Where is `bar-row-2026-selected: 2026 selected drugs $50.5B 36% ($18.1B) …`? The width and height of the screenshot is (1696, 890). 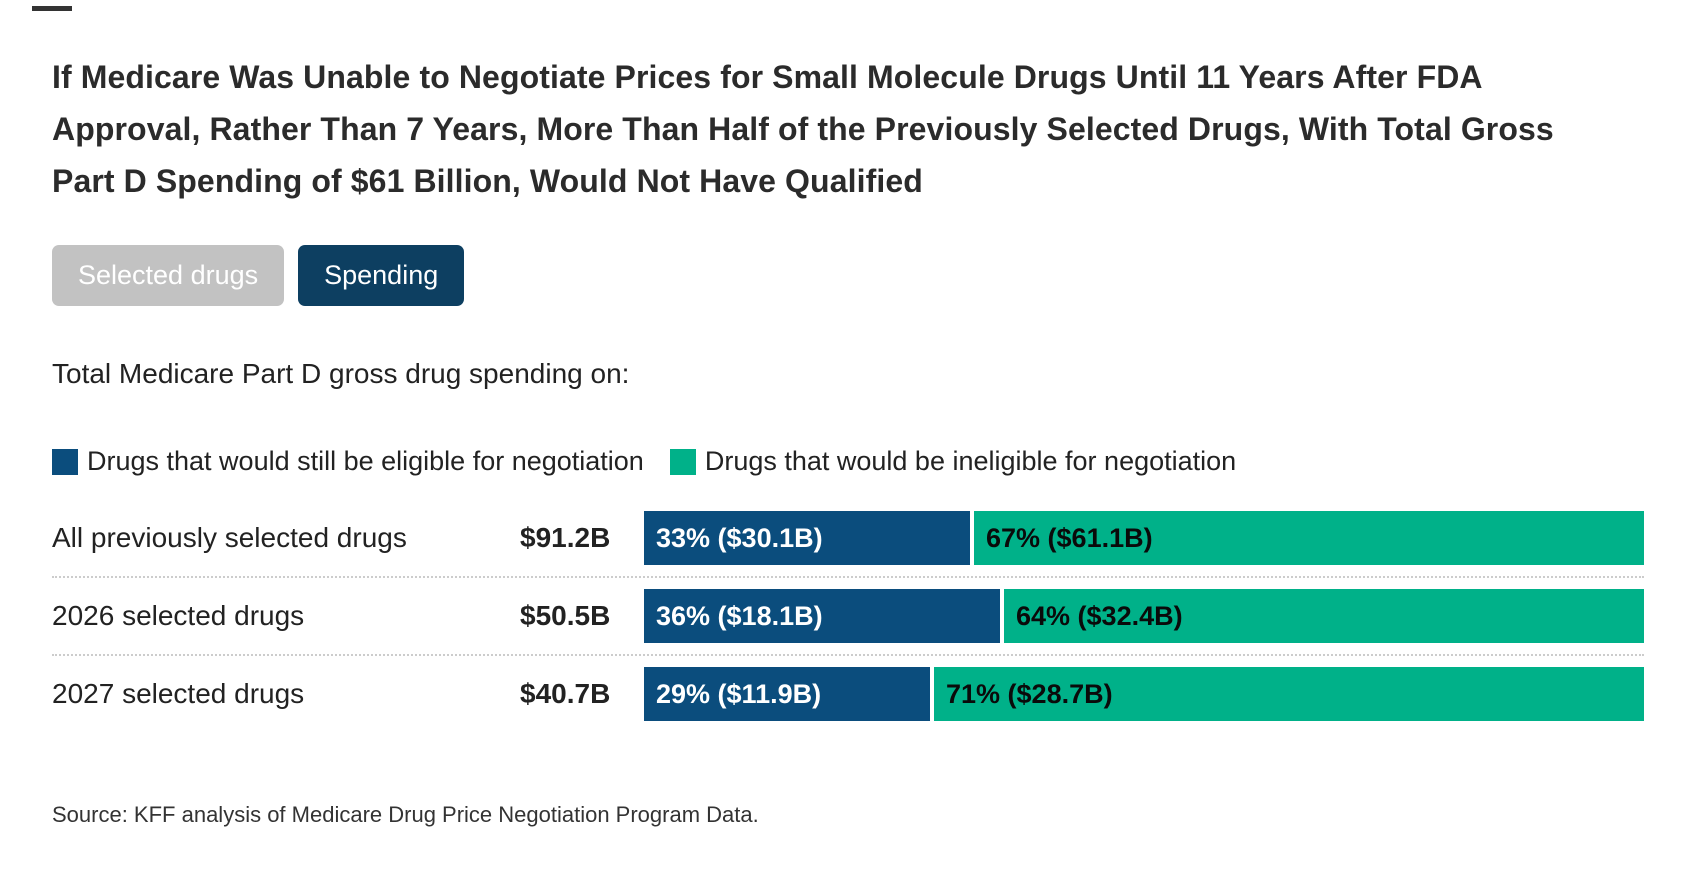 bar-row-2026-selected: 2026 selected drugs $50.5B 36% ($18.1B) … is located at coordinates (848, 616).